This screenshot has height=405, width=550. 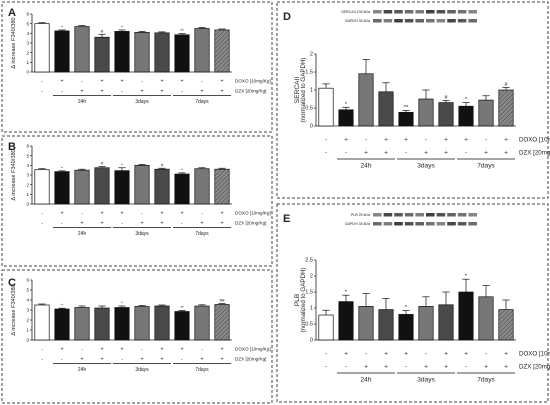 What do you see at coordinates (102, 163) in the screenshot?
I see `significance-mark: #` at bounding box center [102, 163].